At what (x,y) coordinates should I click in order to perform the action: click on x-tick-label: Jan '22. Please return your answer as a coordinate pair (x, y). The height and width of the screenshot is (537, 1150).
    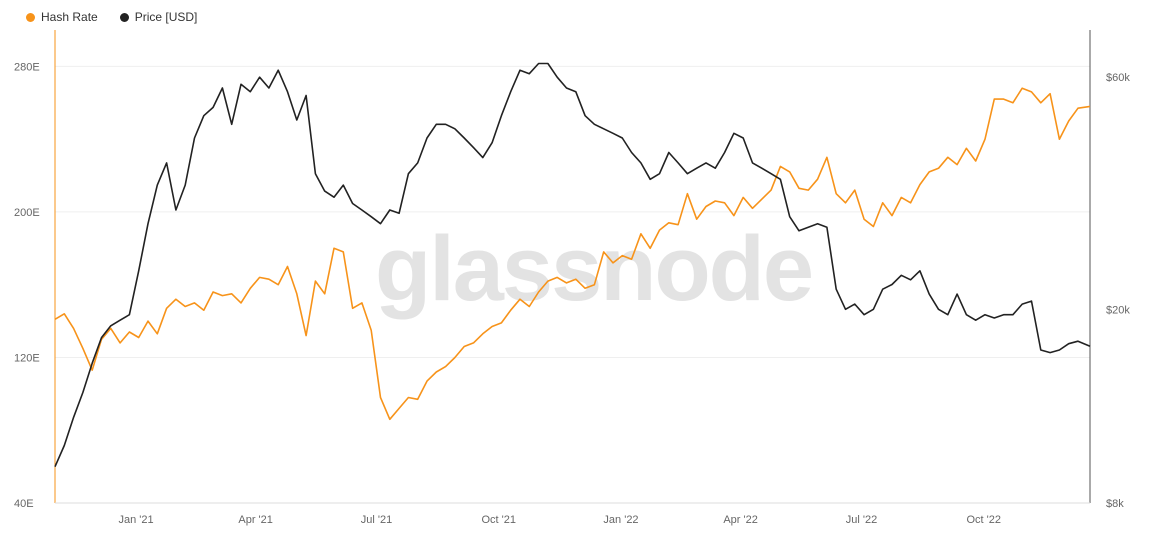
    Looking at the image, I should click on (620, 520).